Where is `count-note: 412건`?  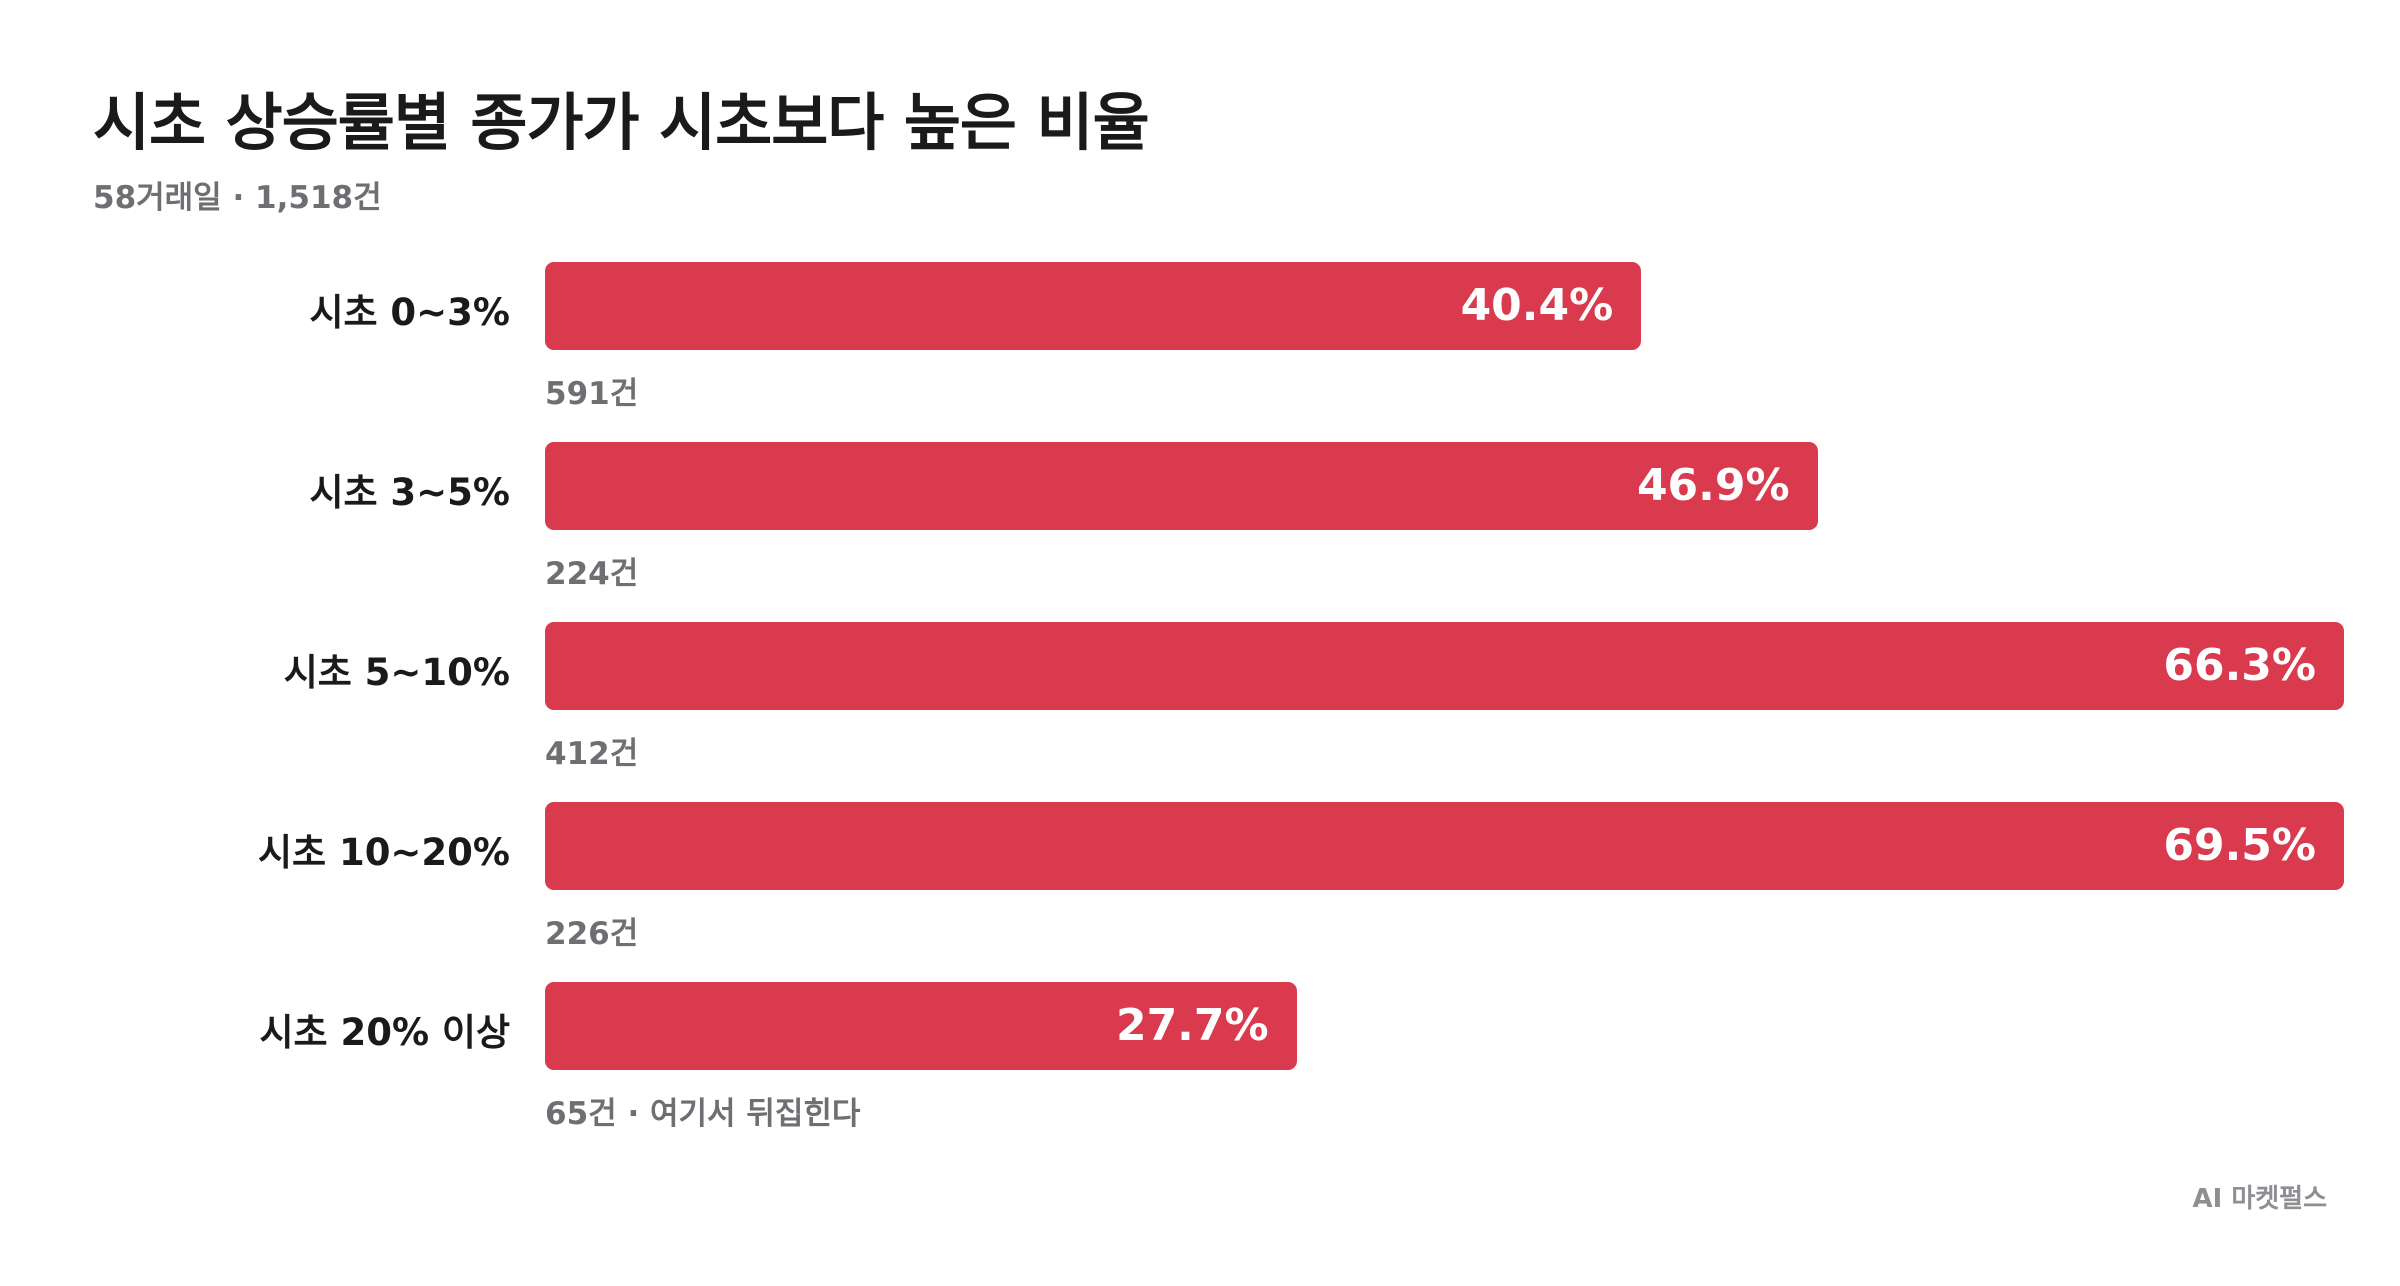 count-note: 412건 is located at coordinates (592, 754).